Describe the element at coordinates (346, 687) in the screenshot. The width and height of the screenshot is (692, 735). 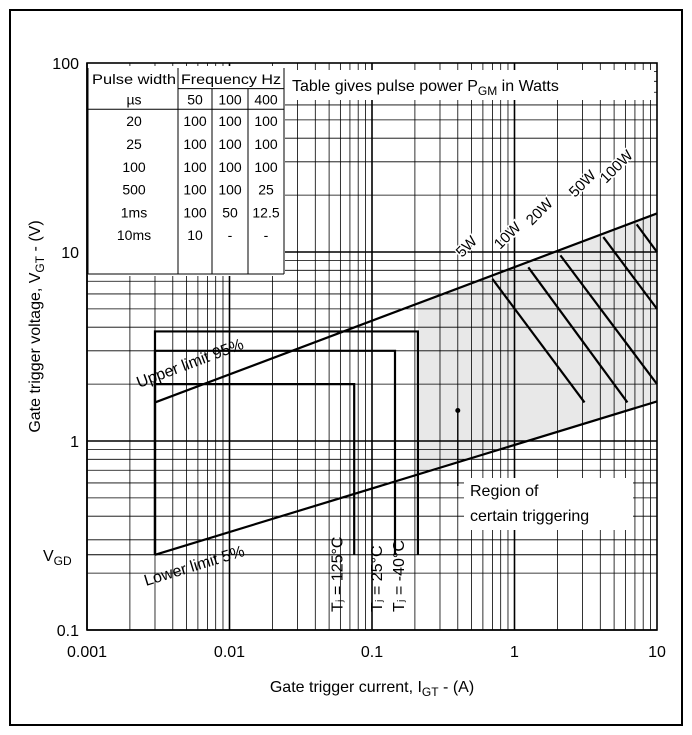
I see `x-axis-title-main: Gate trigger current, I` at that location.